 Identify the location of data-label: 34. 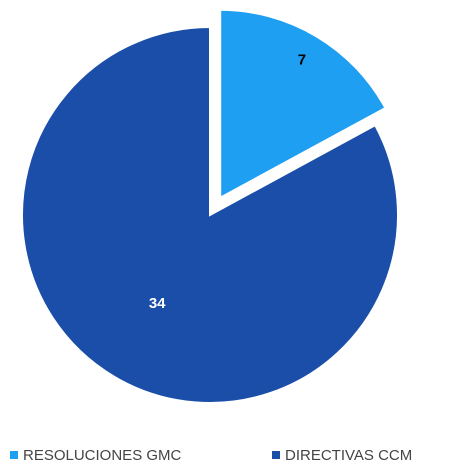
(157, 303).